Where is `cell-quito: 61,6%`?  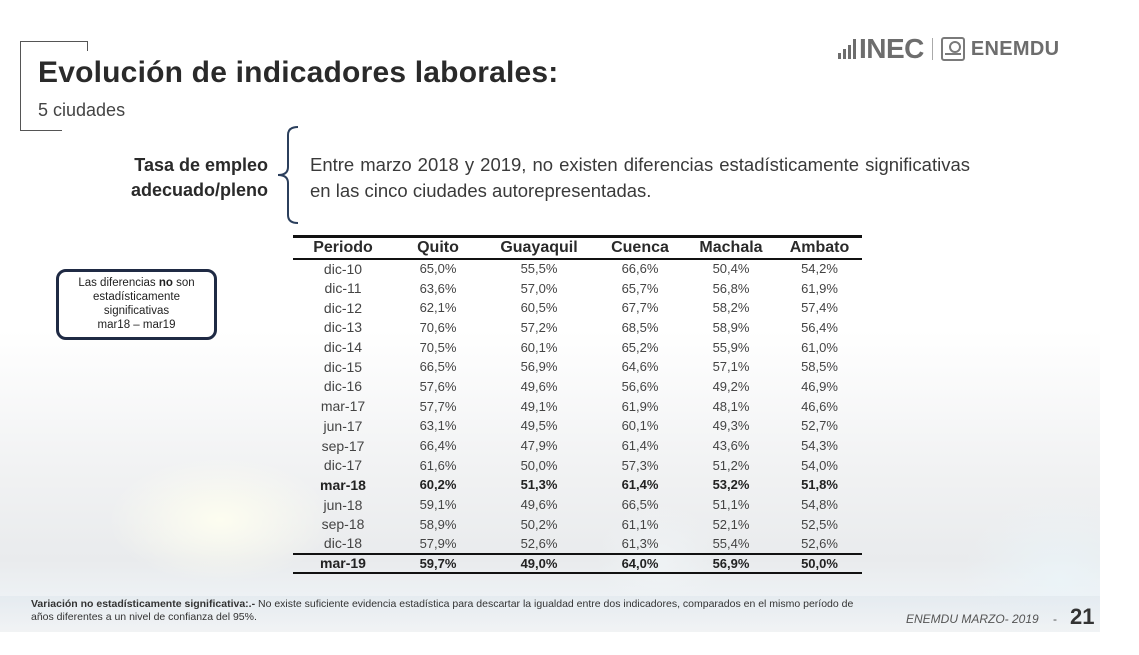 cell-quito: 61,6% is located at coordinates (438, 465).